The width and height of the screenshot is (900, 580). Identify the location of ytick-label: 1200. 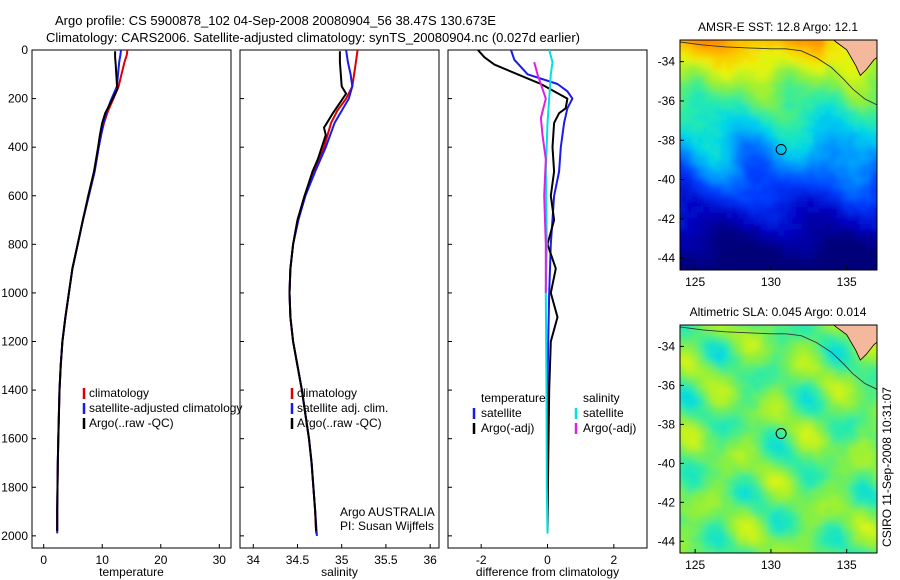
(14, 342).